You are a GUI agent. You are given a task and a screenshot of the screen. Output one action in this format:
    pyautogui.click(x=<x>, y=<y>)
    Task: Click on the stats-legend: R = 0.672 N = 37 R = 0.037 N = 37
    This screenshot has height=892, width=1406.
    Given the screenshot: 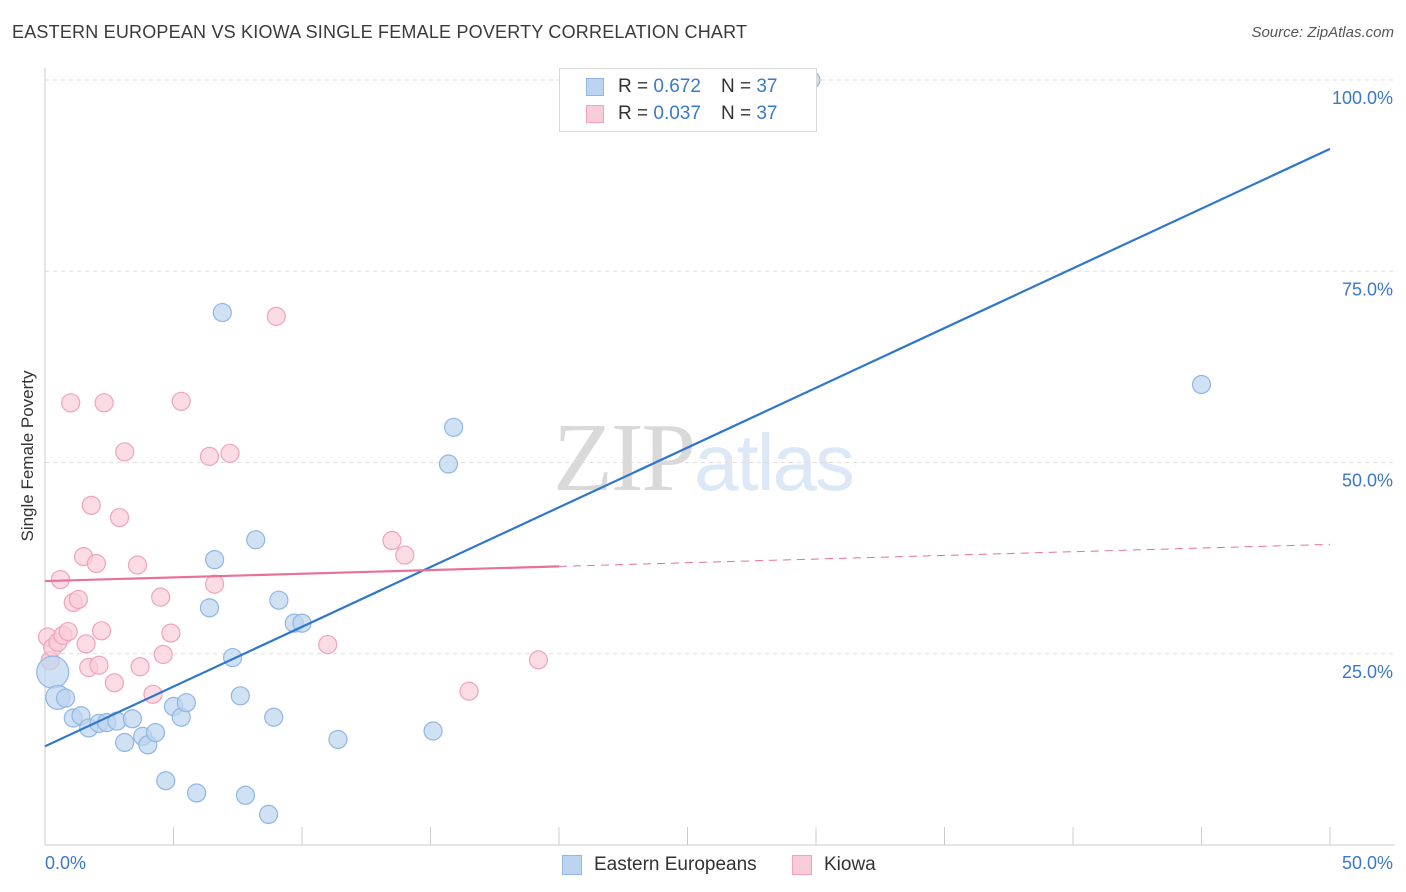 What is the action you would take?
    pyautogui.click(x=688, y=100)
    